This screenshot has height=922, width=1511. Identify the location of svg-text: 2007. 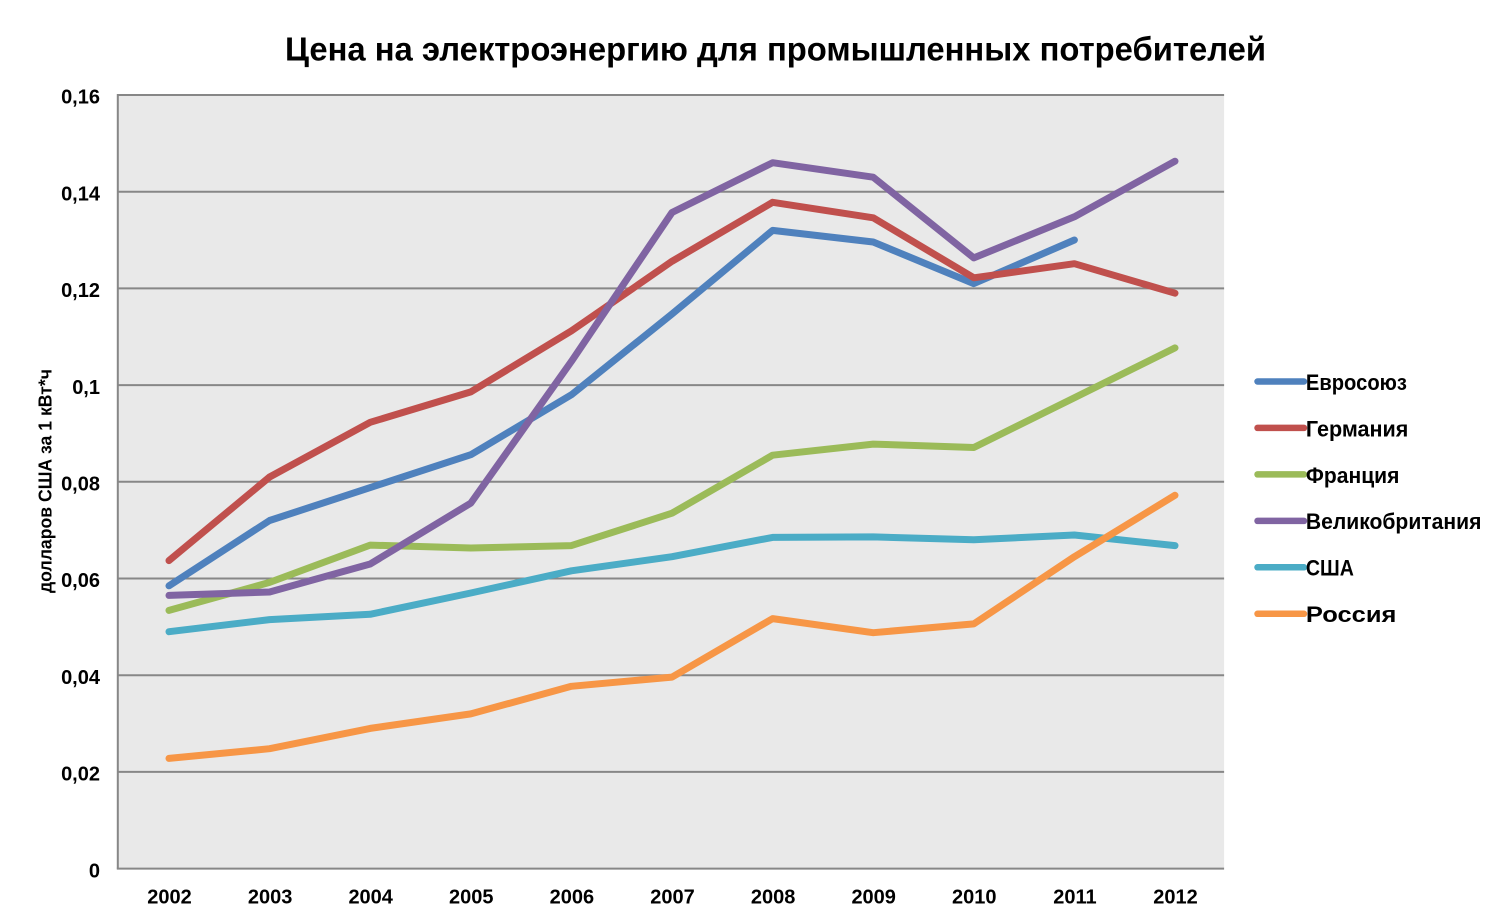
(672, 898).